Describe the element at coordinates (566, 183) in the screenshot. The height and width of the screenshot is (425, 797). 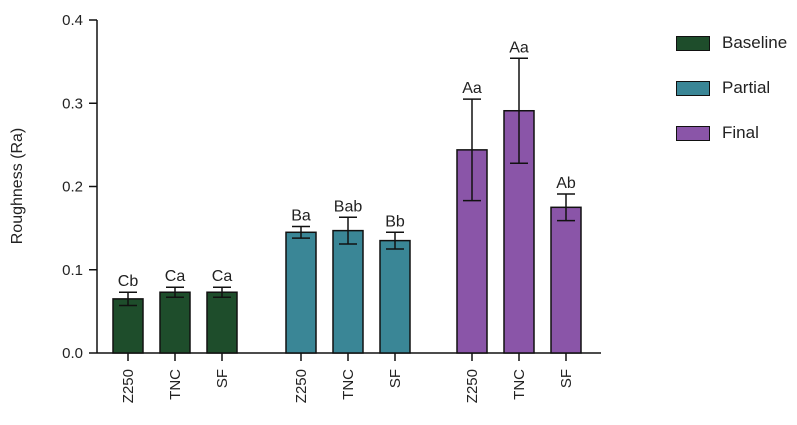
I see `data-label: Ab` at that location.